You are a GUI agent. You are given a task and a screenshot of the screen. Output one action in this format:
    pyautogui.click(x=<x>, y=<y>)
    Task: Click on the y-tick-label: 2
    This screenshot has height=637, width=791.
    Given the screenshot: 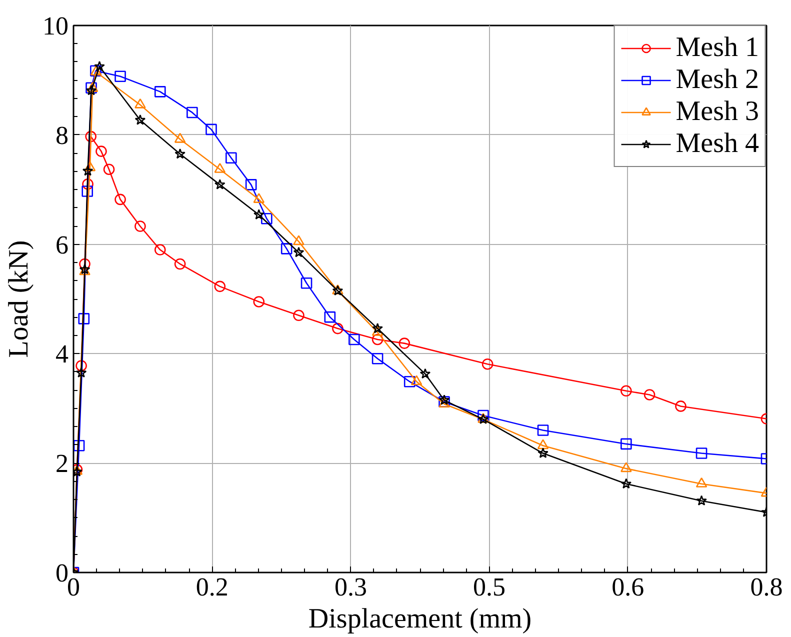 What is the action you would take?
    pyautogui.click(x=62, y=463)
    